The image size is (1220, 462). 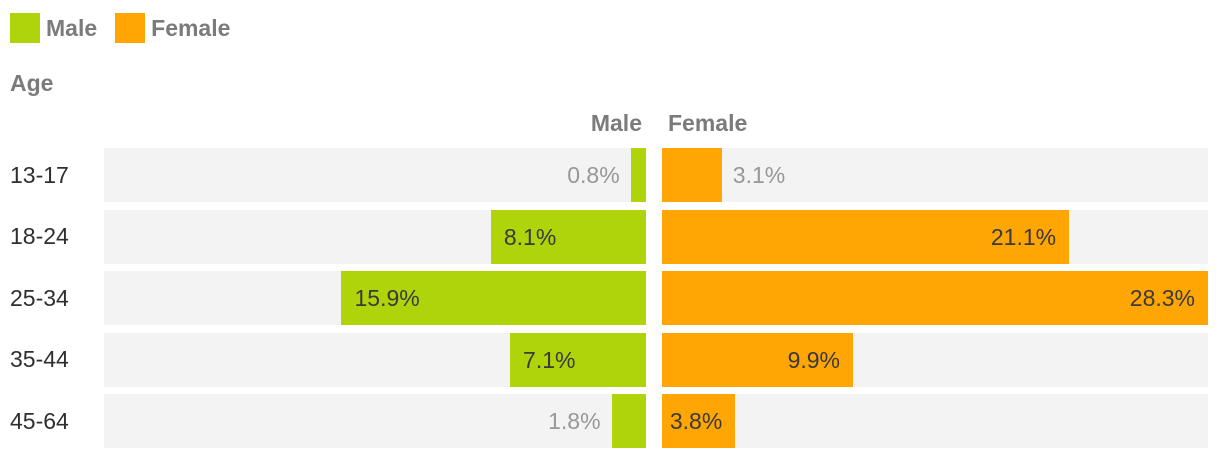 What do you see at coordinates (935, 175) in the screenshot?
I see `female-bar-track: 3.1%` at bounding box center [935, 175].